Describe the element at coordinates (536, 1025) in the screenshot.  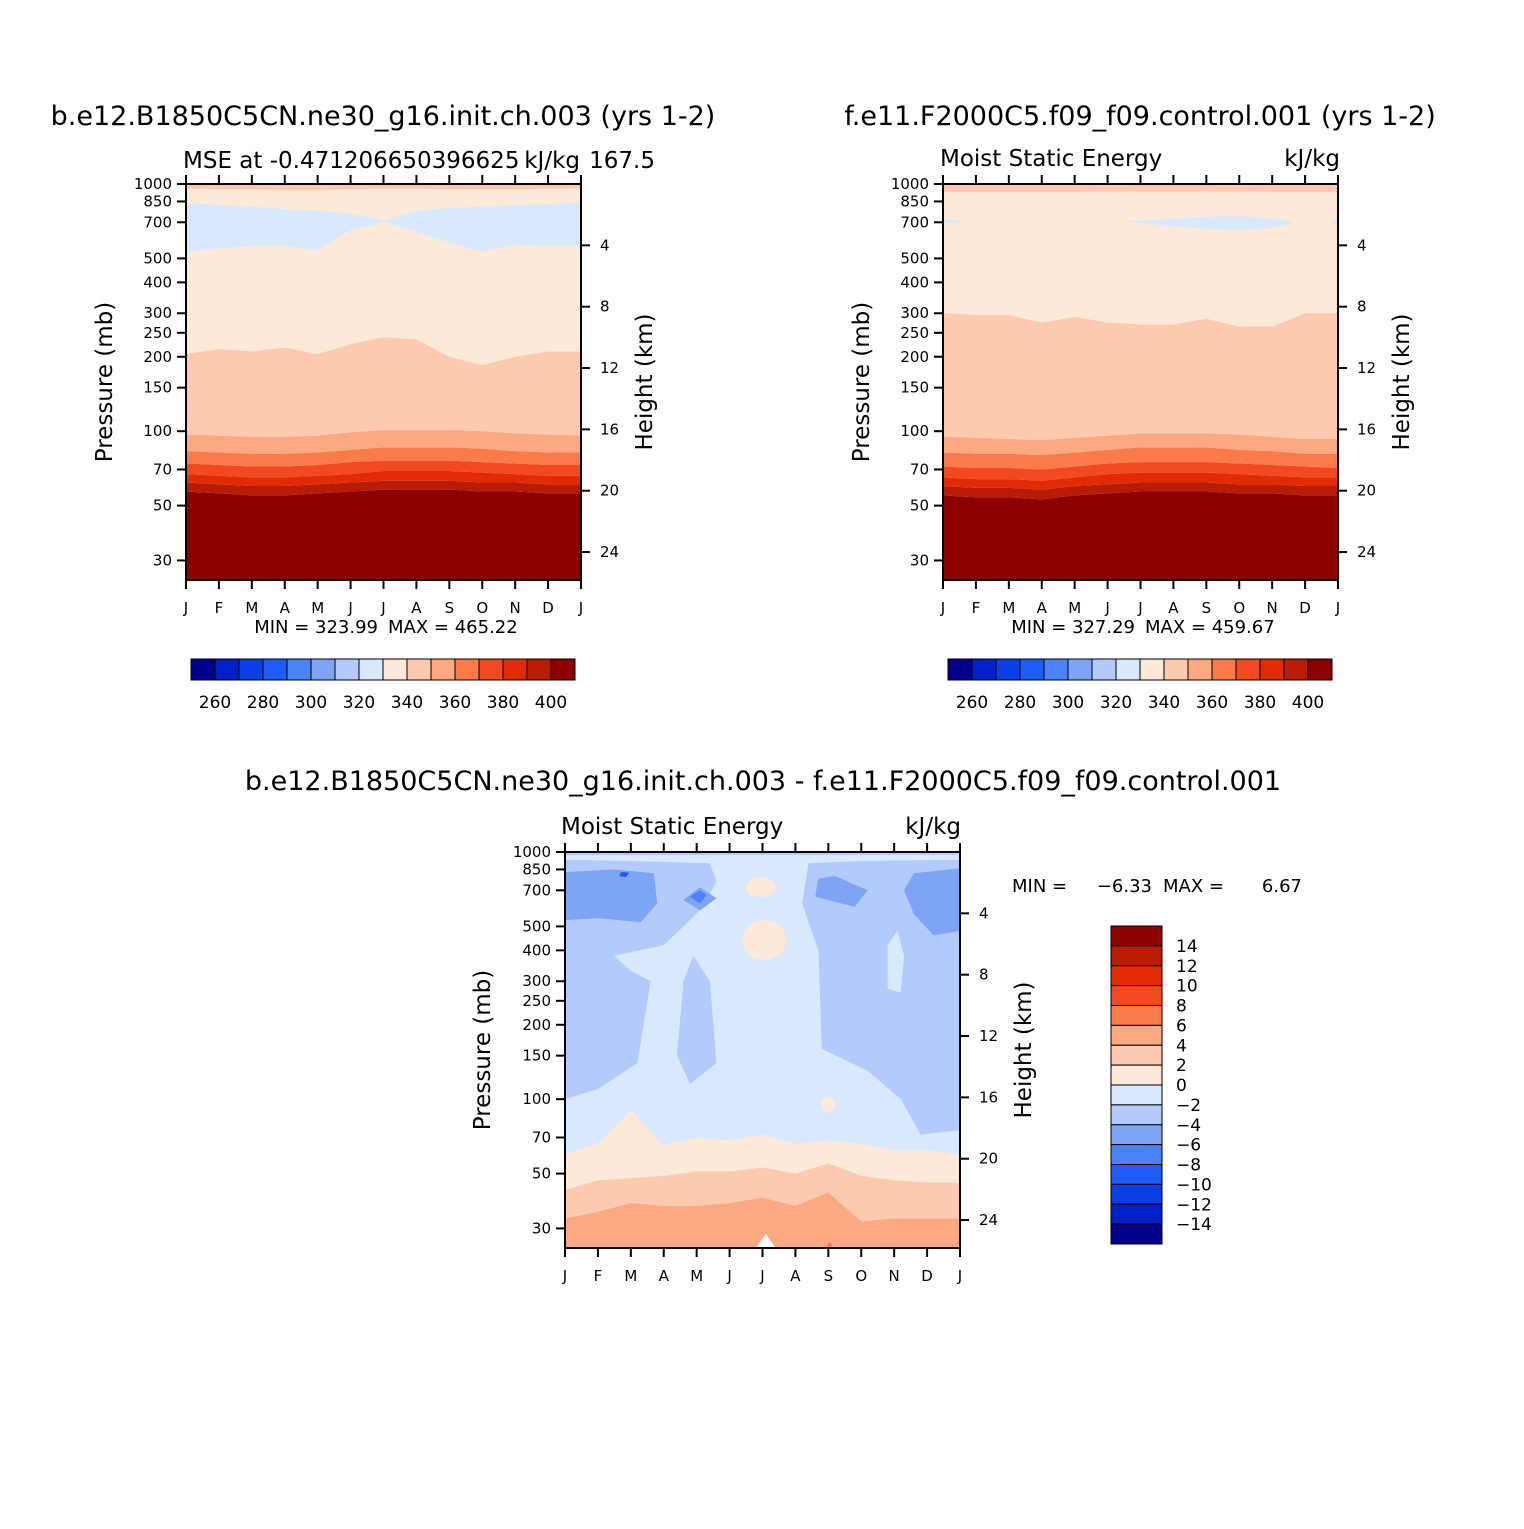
I see `p3-plot-y-tick-label: 200` at that location.